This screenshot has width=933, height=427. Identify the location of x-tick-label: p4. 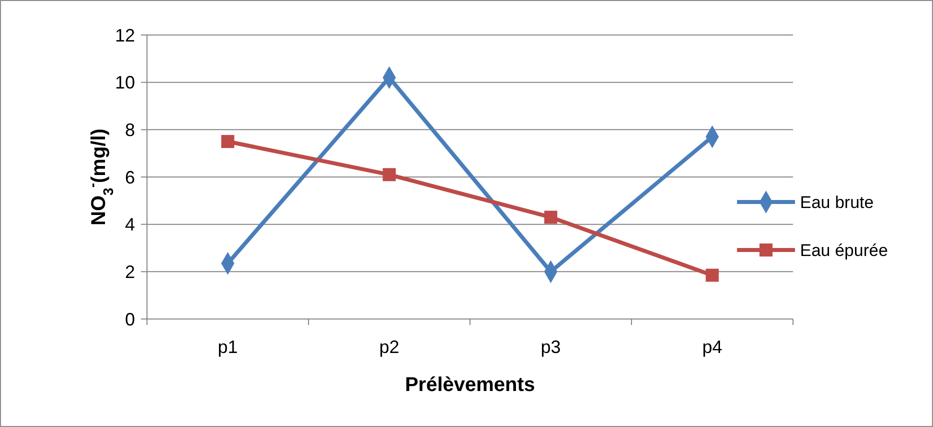
(712, 347).